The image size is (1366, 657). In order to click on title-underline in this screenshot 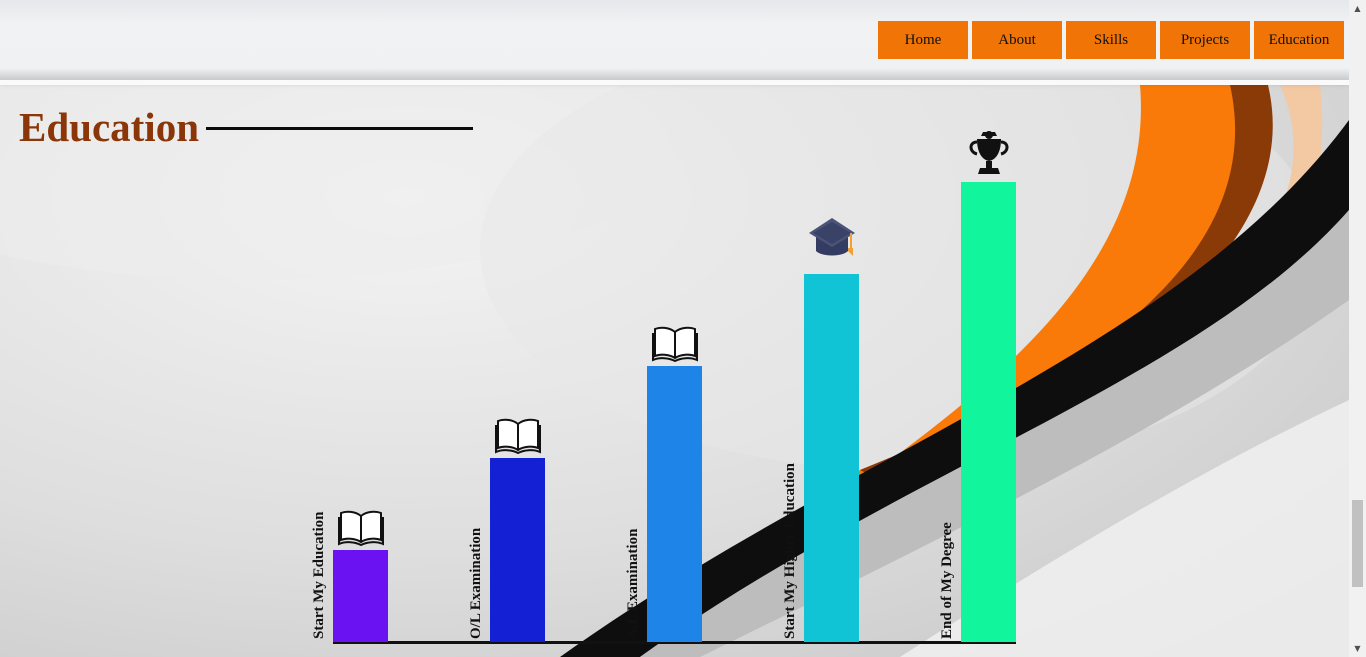, I will do `click(339, 128)`.